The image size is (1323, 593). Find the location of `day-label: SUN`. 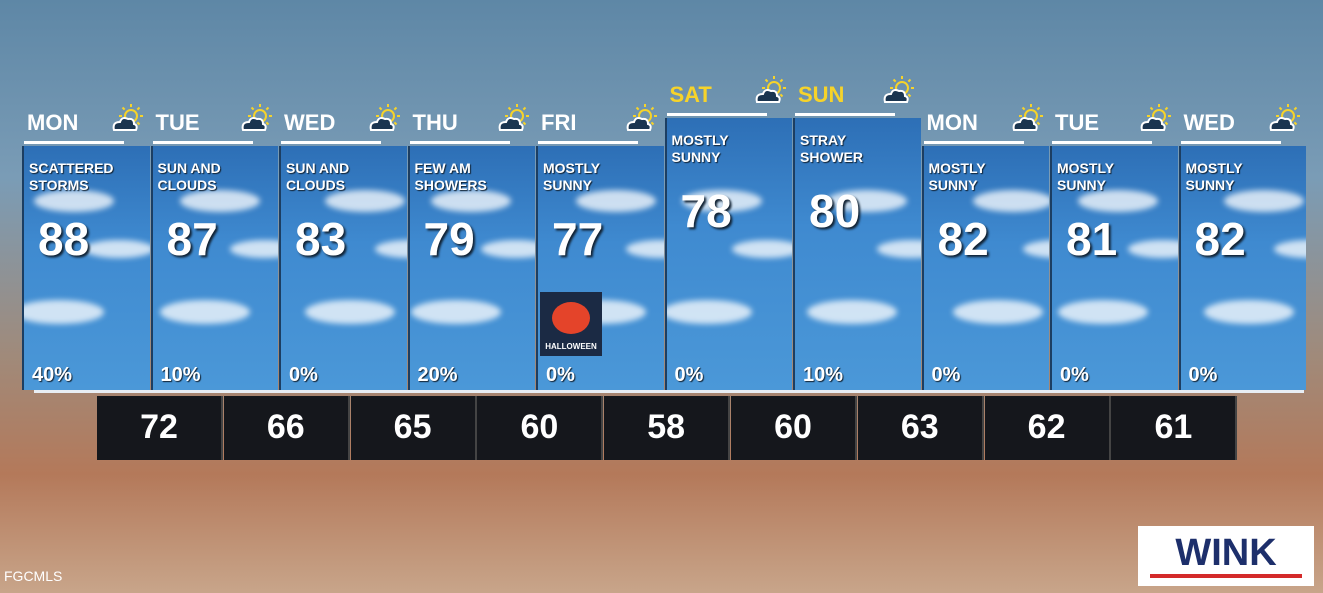

day-label: SUN is located at coordinates (821, 94).